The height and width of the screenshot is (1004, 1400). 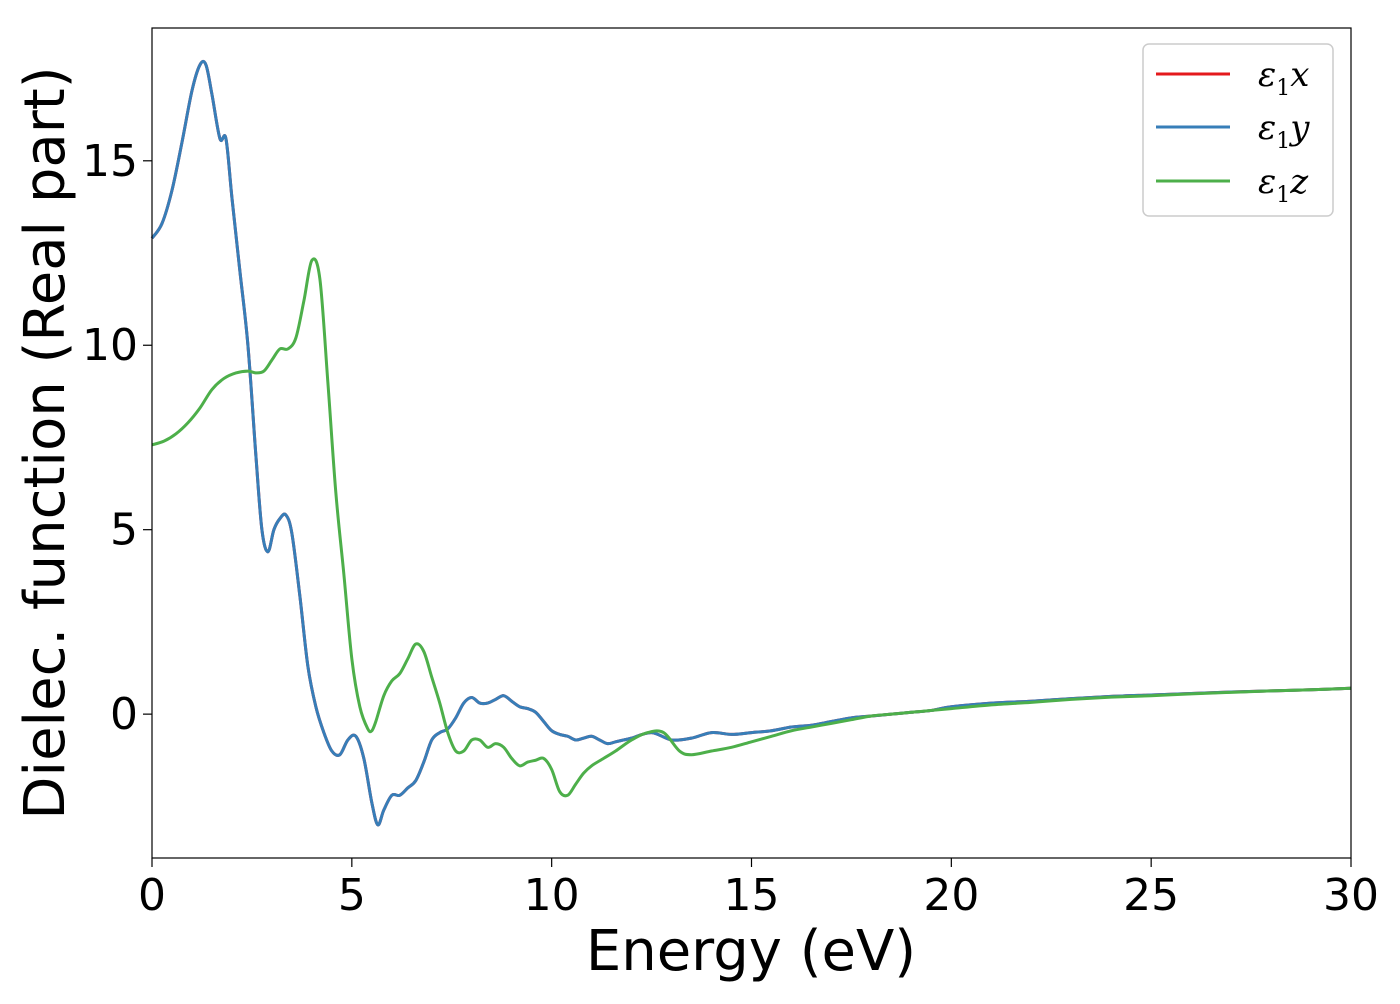 What do you see at coordinates (124, 530) in the screenshot?
I see `y-tick-label: 5` at bounding box center [124, 530].